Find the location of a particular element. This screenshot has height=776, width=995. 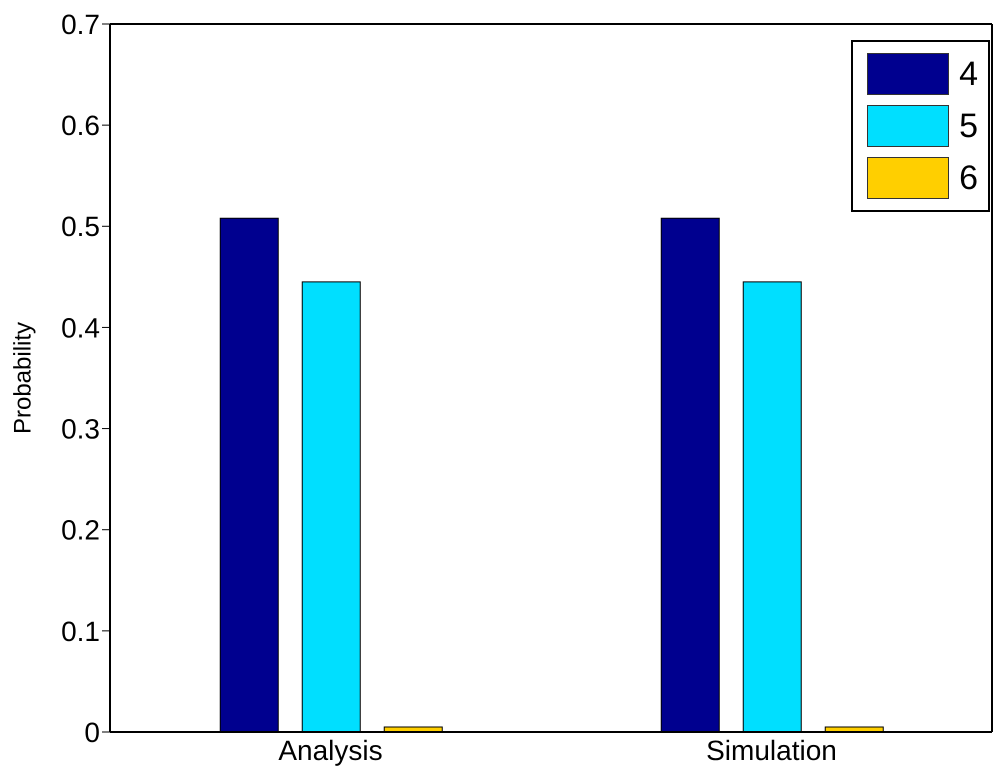

legend-label: 4 is located at coordinates (968, 74).